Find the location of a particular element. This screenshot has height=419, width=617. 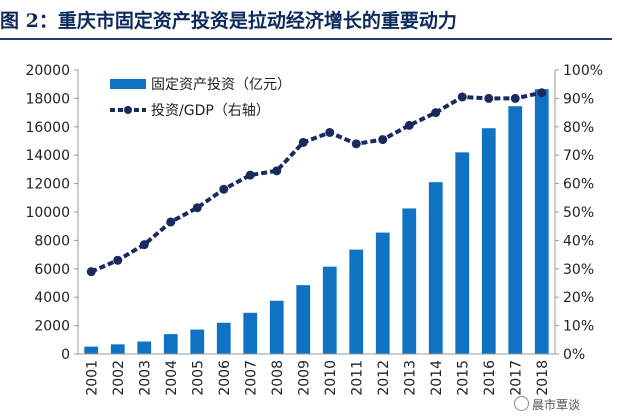

x-tick-label: 2006 is located at coordinates (225, 378).